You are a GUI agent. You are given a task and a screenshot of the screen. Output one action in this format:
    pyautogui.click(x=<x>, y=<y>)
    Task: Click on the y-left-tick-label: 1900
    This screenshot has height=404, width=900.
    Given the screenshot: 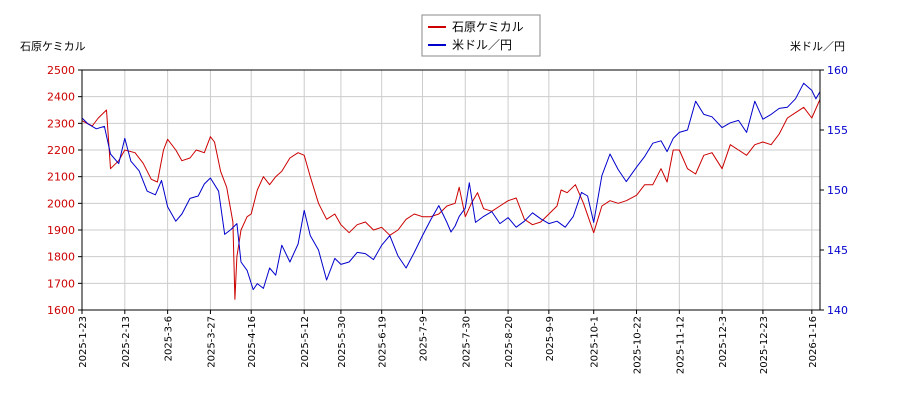 What is the action you would take?
    pyautogui.click(x=61, y=230)
    